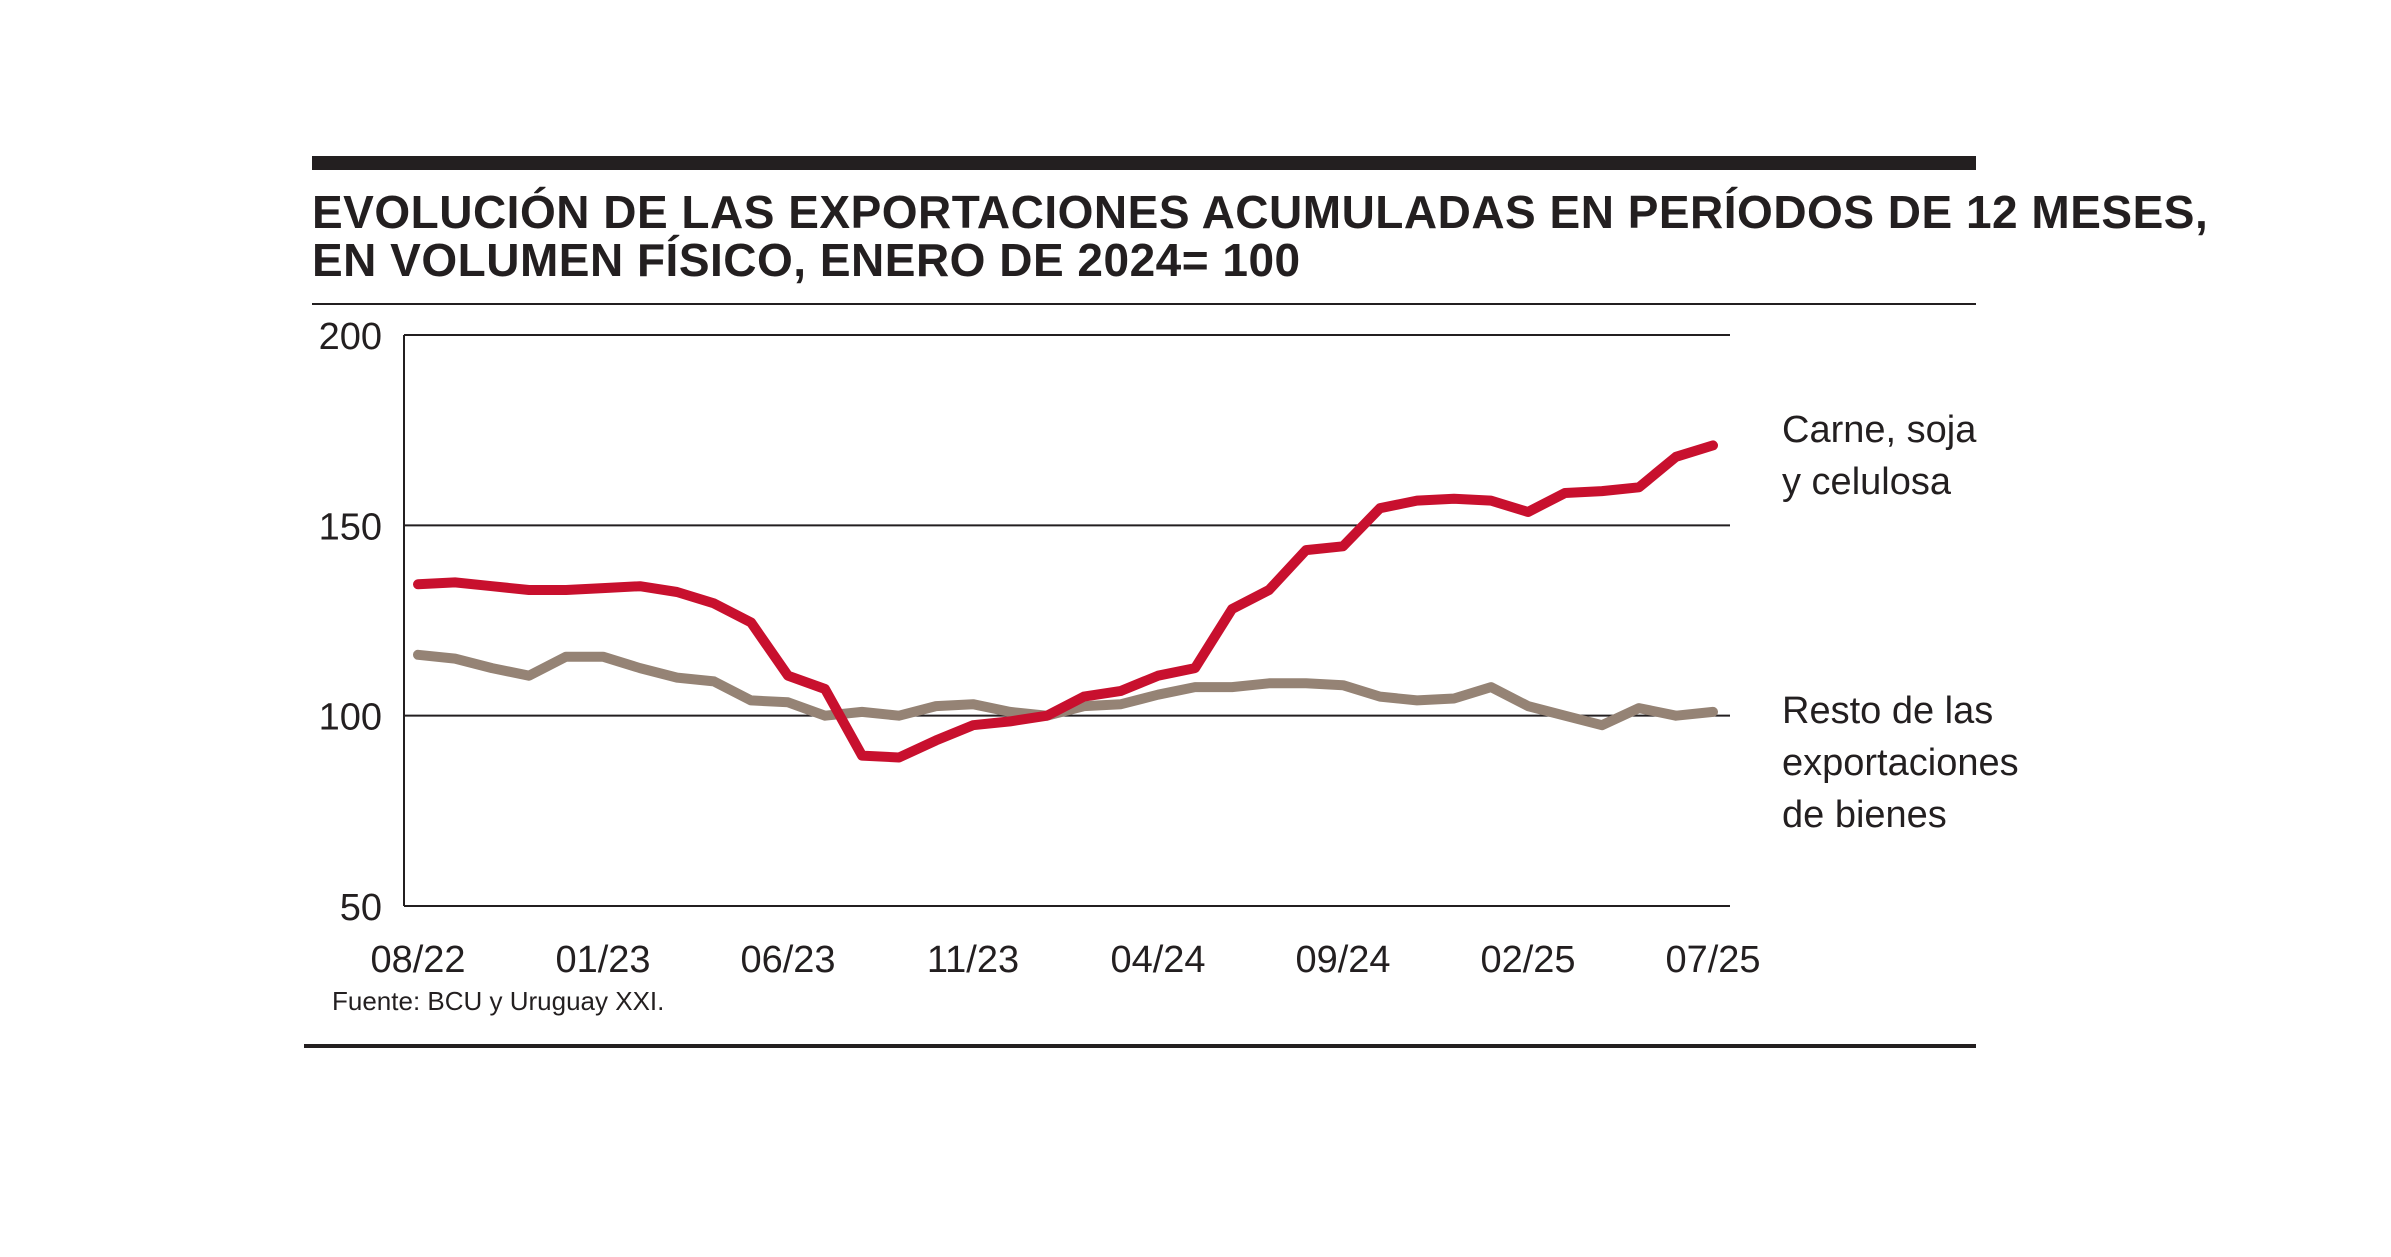 The height and width of the screenshot is (1257, 2391). What do you see at coordinates (350, 337) in the screenshot?
I see `y-tick-label: 200` at bounding box center [350, 337].